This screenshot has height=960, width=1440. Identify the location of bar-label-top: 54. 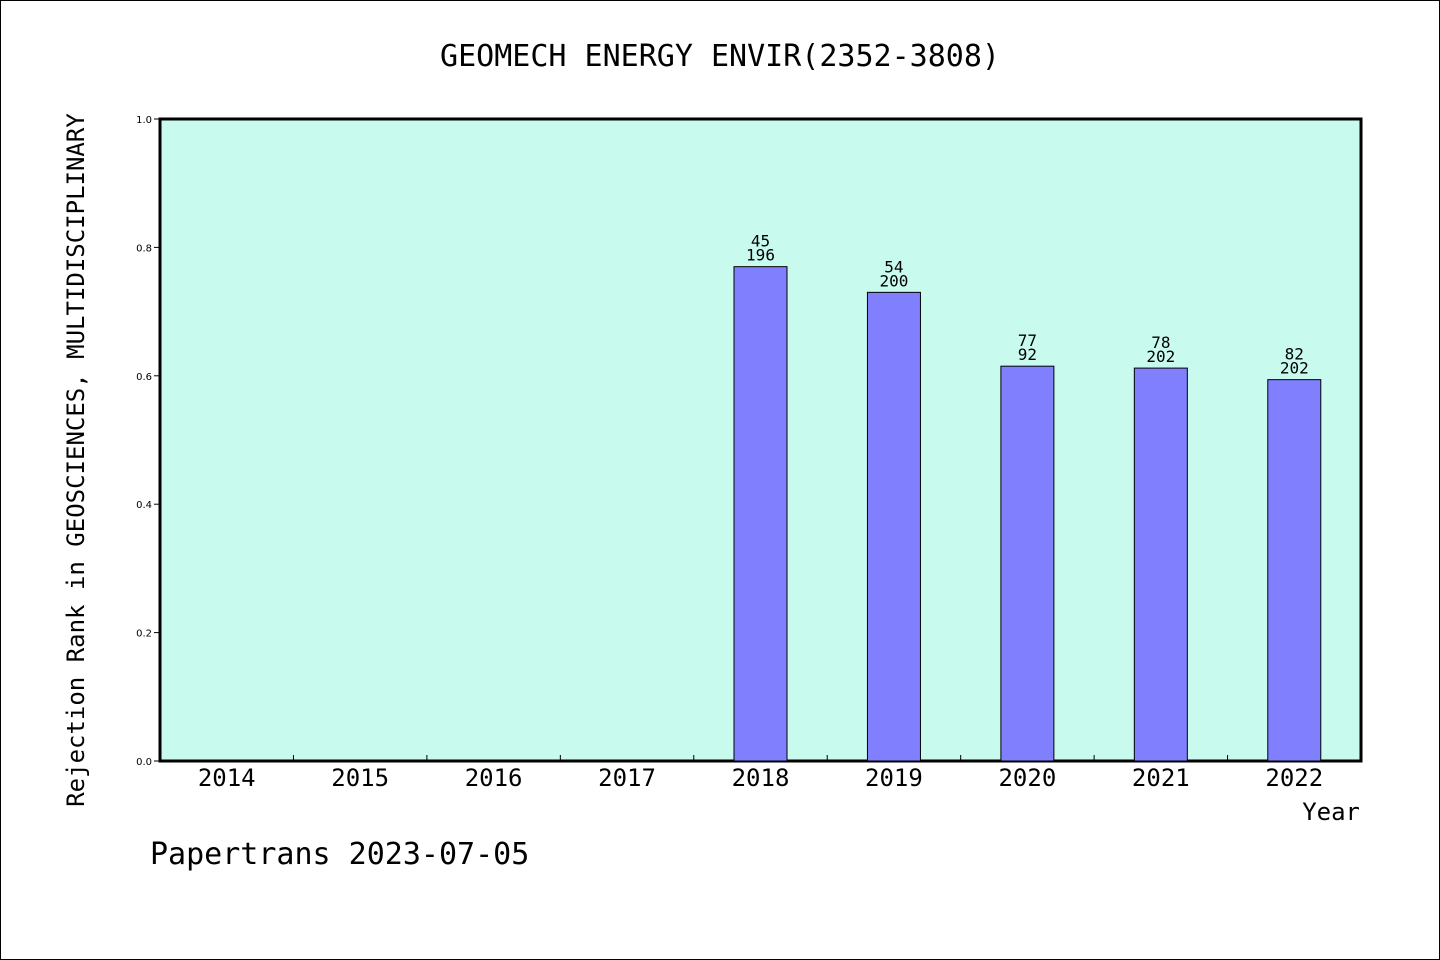
(893, 266).